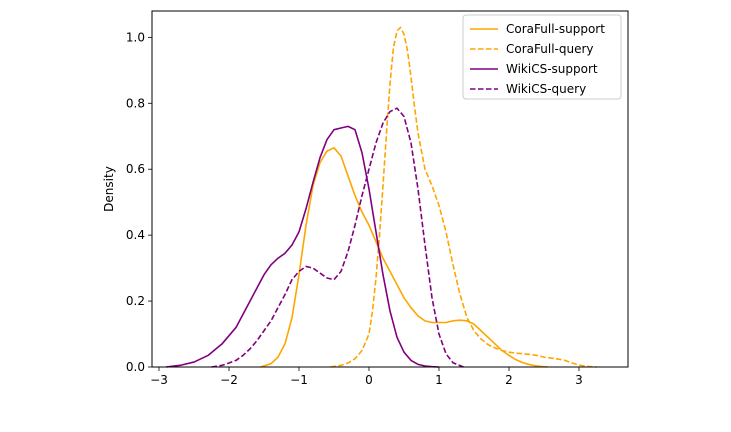  Describe the element at coordinates (509, 380) in the screenshot. I see `x-tick-label: 2` at that location.